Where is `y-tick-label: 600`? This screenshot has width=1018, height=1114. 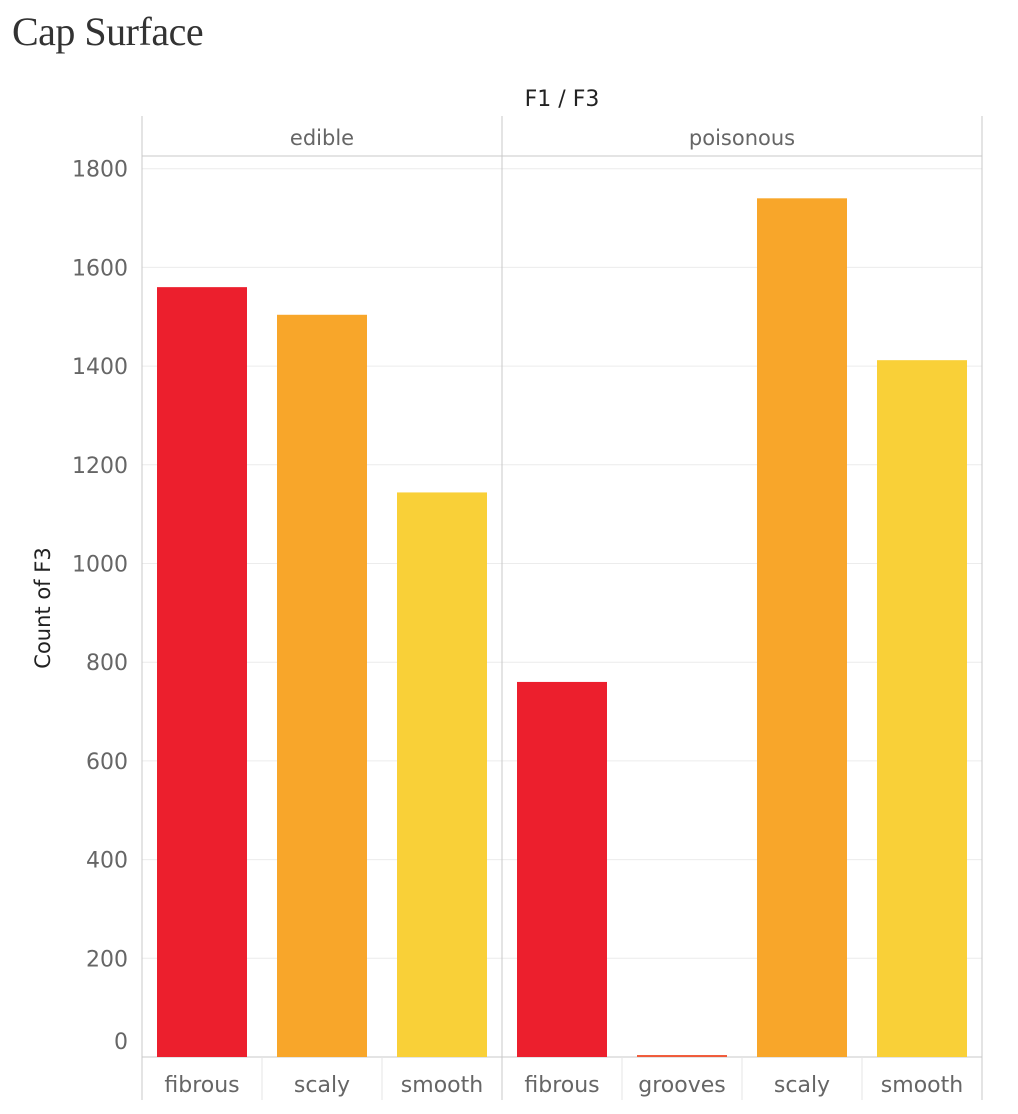 y-tick-label: 600 is located at coordinates (107, 762).